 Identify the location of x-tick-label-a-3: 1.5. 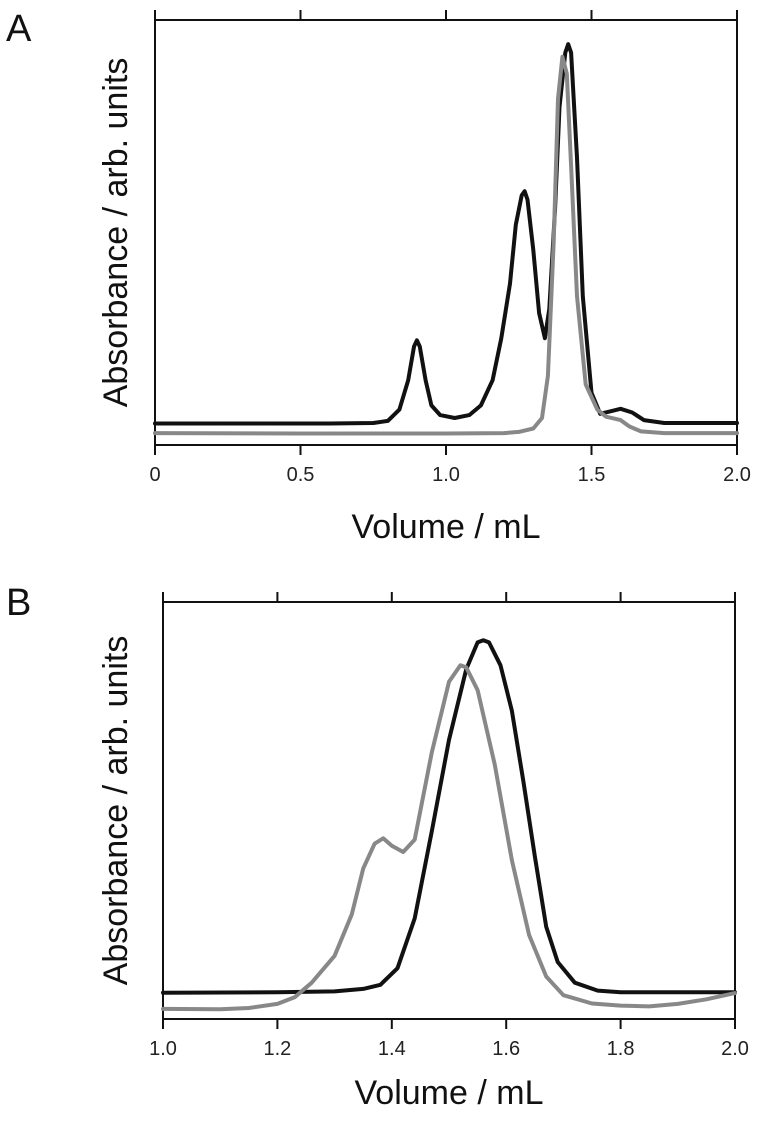
(592, 475).